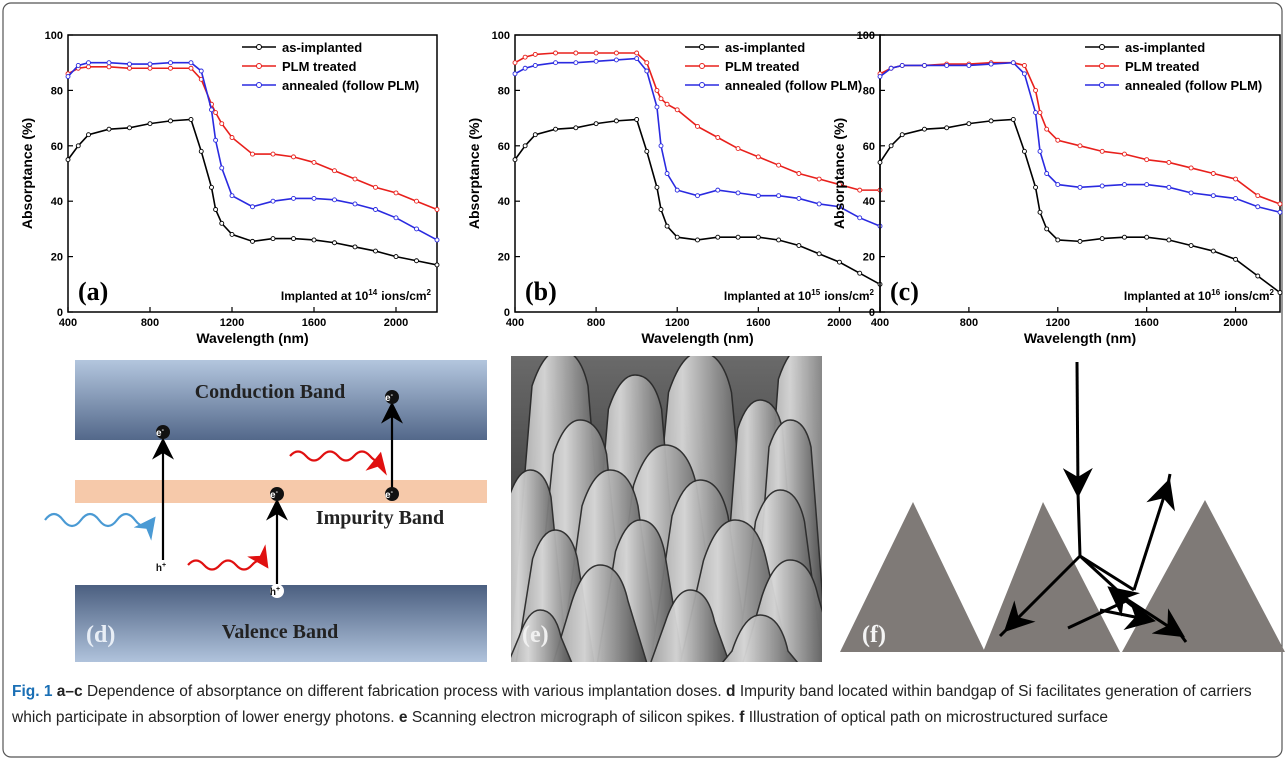  What do you see at coordinates (504, 202) in the screenshot?
I see `y-tick-label: 40` at bounding box center [504, 202].